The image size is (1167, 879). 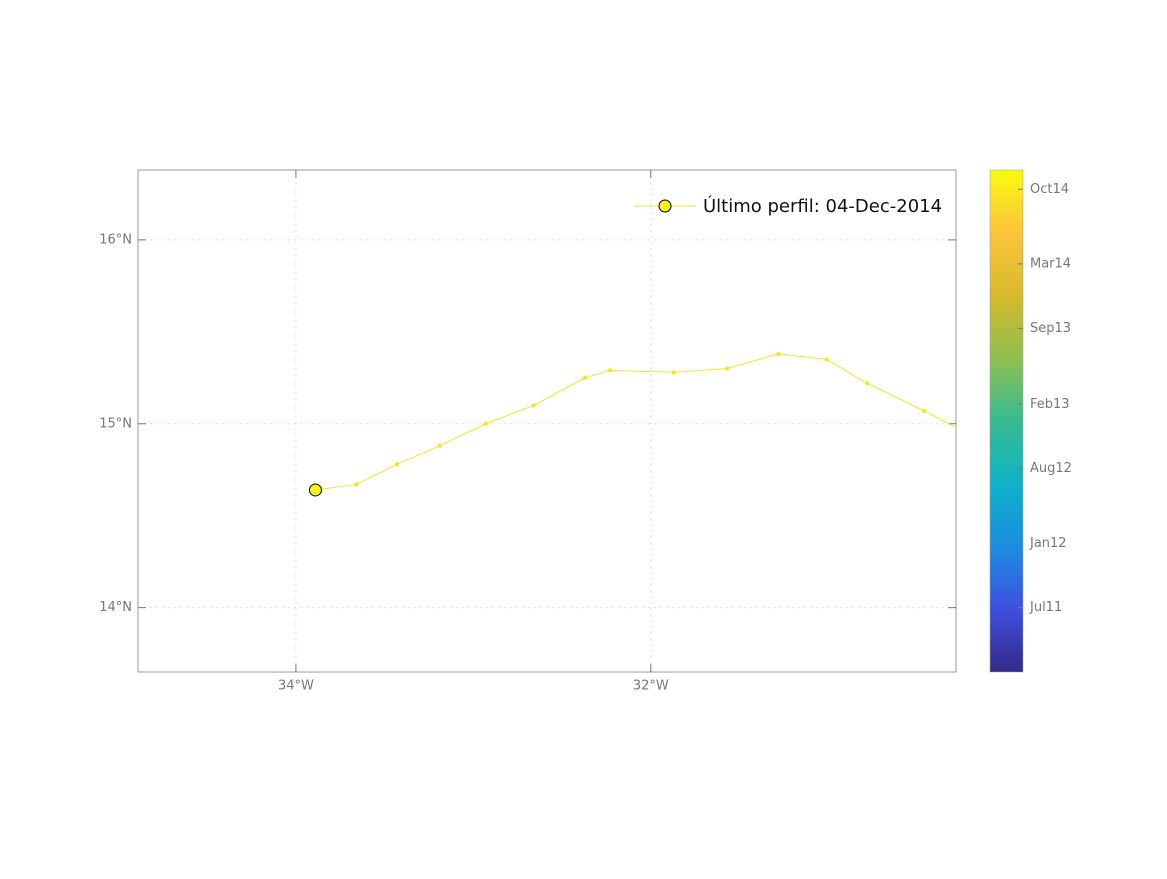 I want to click on legend: Último perfil: 04-Dec-2014, so click(x=788, y=206).